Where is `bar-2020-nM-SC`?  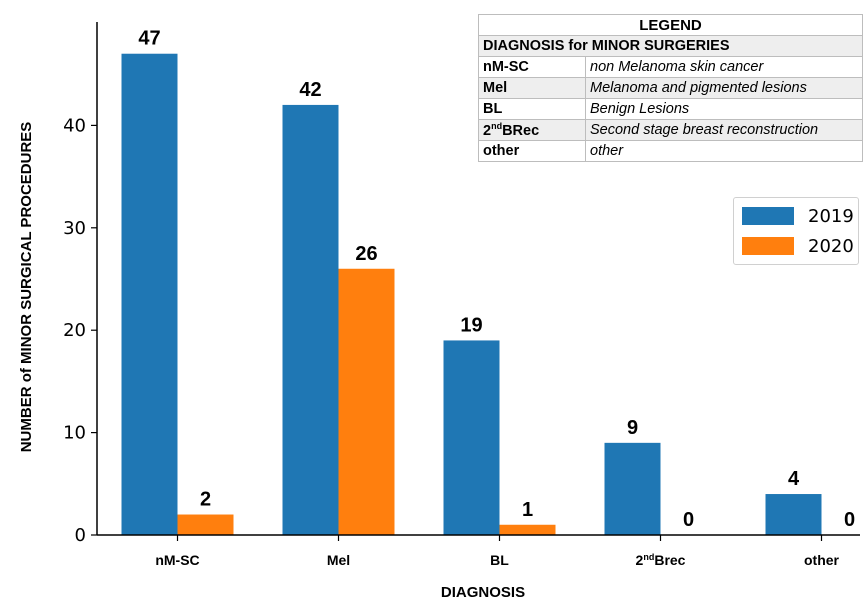
bar-2020-nM-SC is located at coordinates (205, 524).